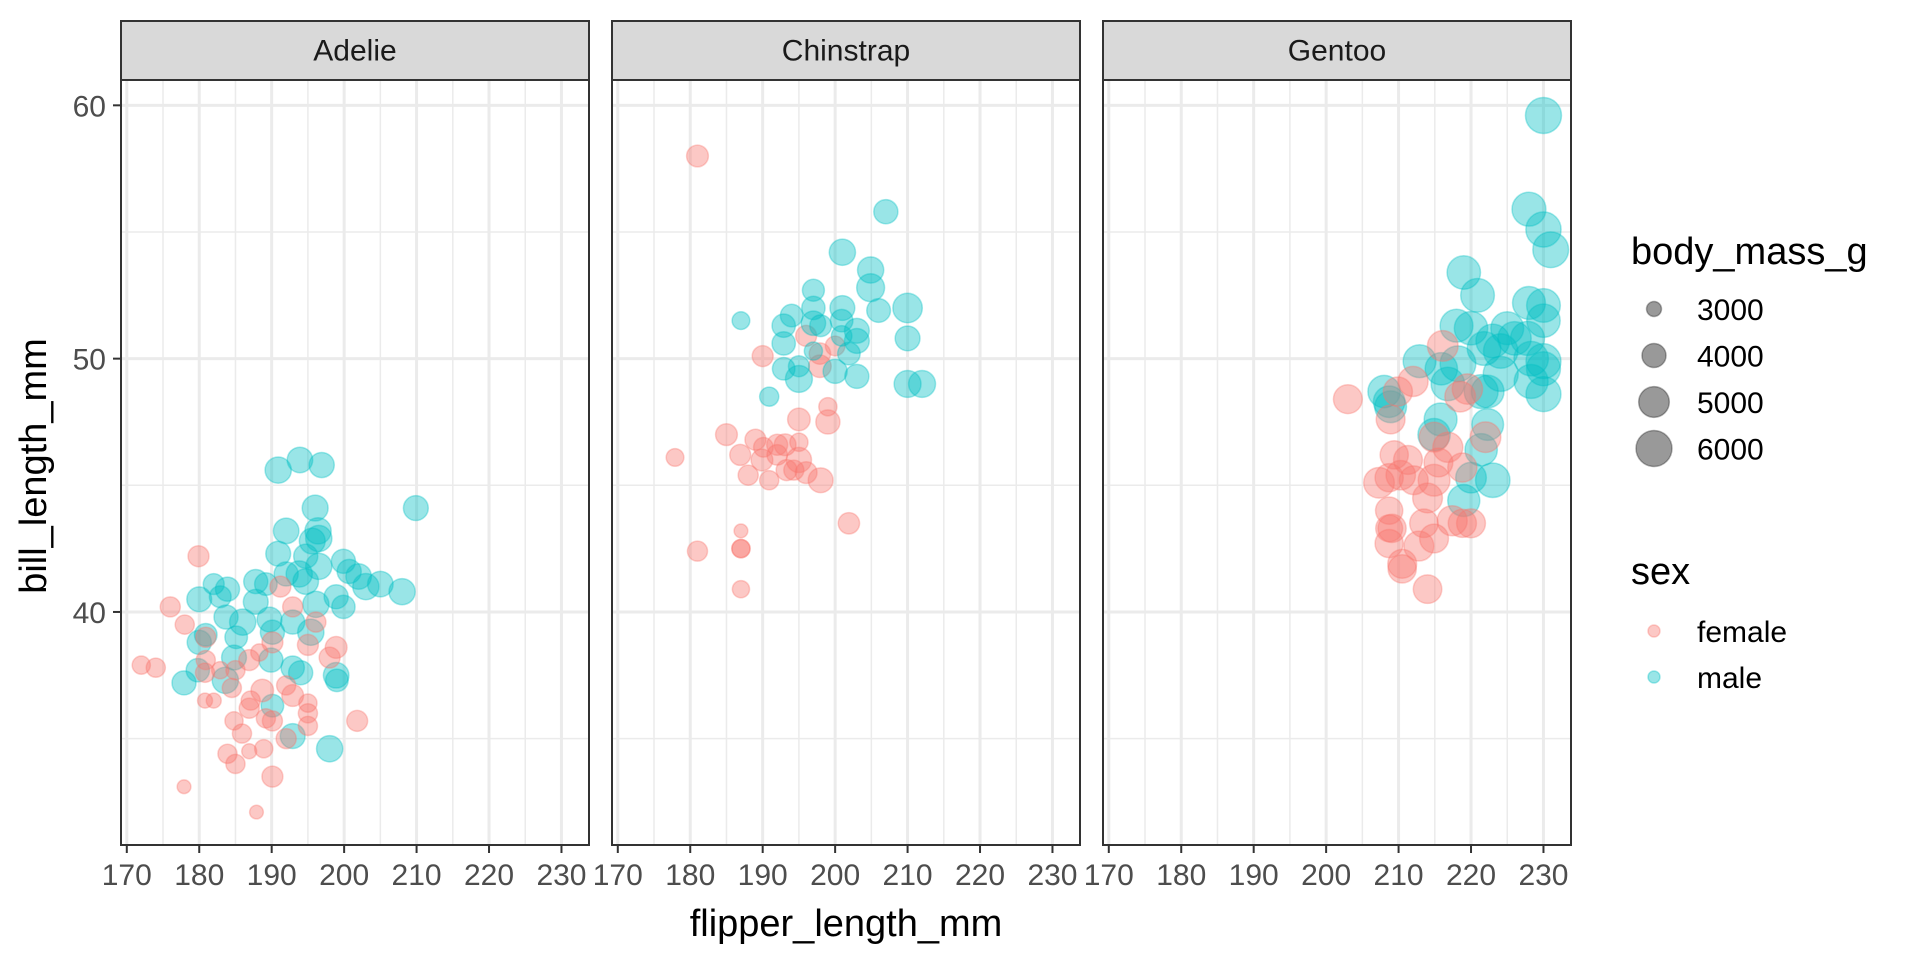 This screenshot has height=960, width=1920. I want to click on facet-strip-label: Chinstrap, so click(846, 51).